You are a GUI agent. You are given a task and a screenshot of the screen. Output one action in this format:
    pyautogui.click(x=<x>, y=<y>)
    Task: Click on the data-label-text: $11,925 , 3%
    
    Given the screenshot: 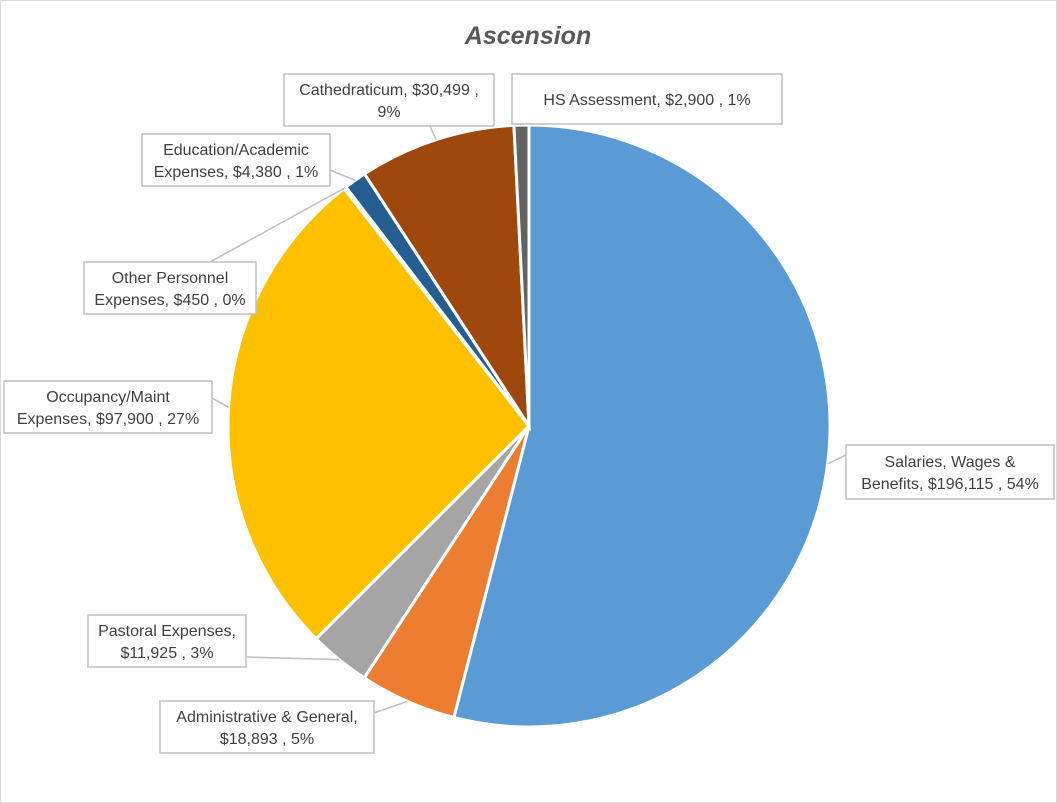 What is the action you would take?
    pyautogui.click(x=166, y=653)
    